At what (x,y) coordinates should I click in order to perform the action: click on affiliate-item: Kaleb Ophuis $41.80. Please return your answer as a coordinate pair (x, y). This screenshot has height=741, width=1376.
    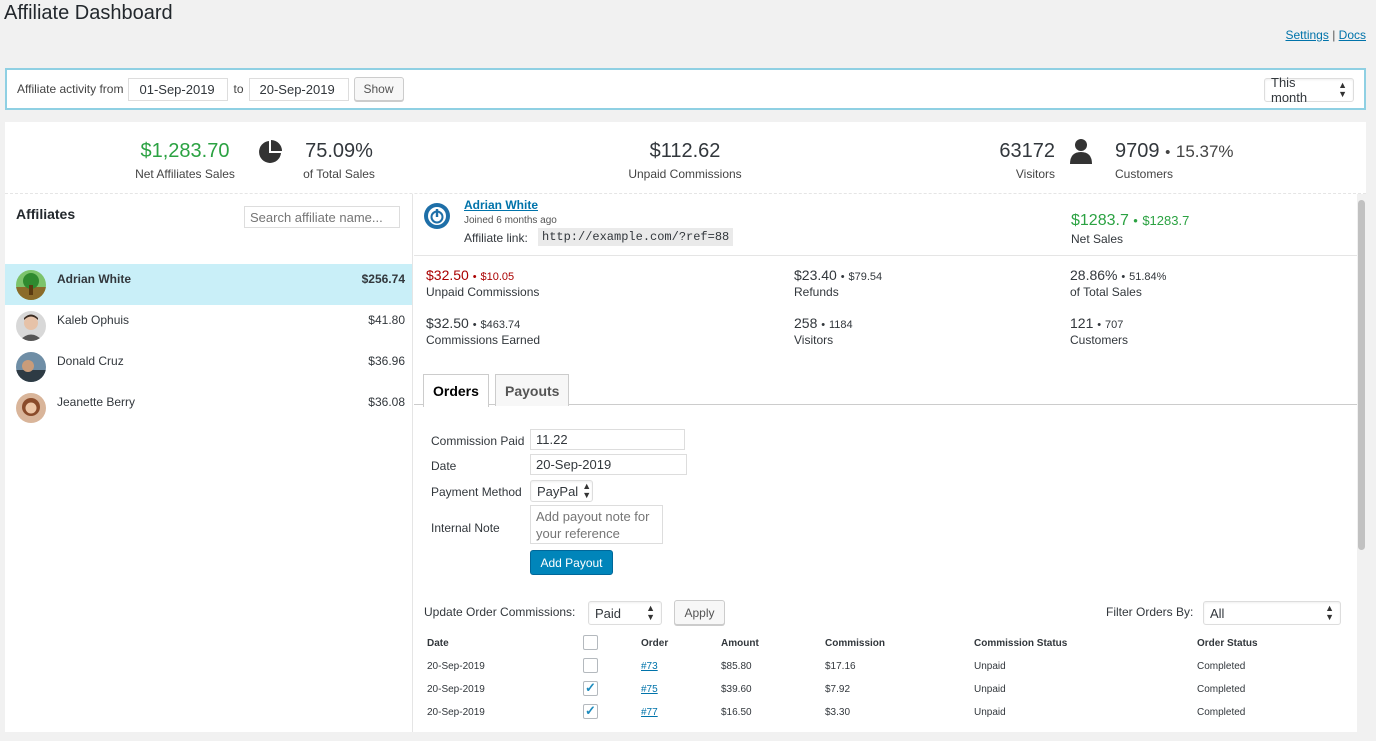
    Looking at the image, I should click on (208, 325).